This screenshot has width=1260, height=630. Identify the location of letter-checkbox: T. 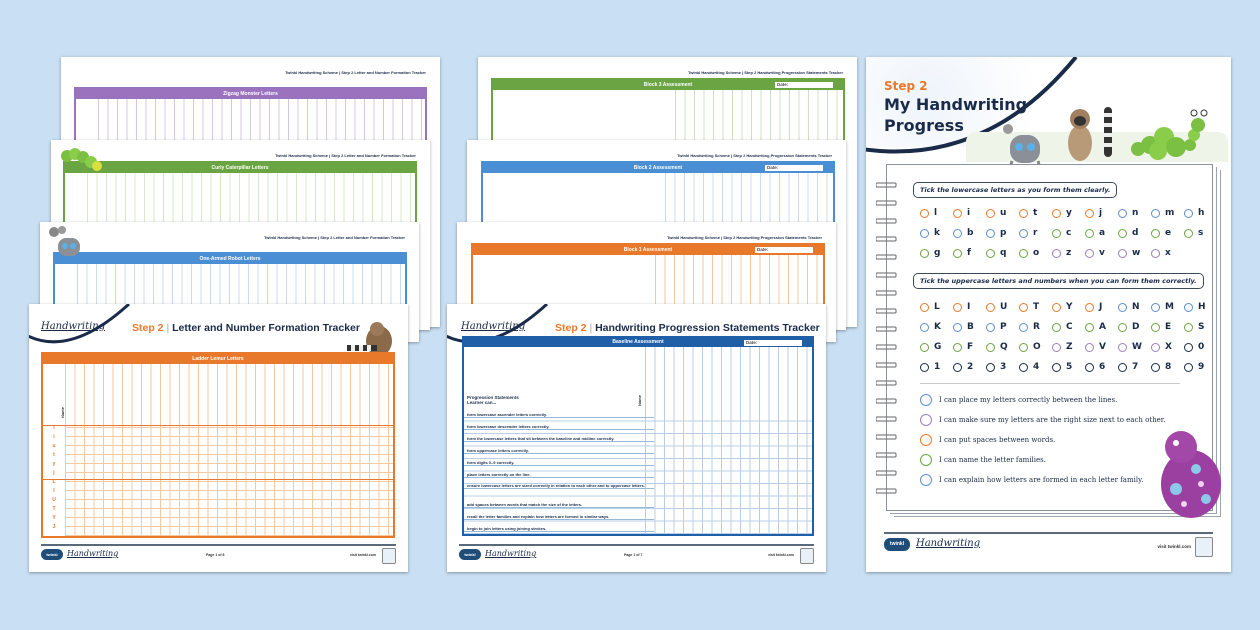
(1035, 307).